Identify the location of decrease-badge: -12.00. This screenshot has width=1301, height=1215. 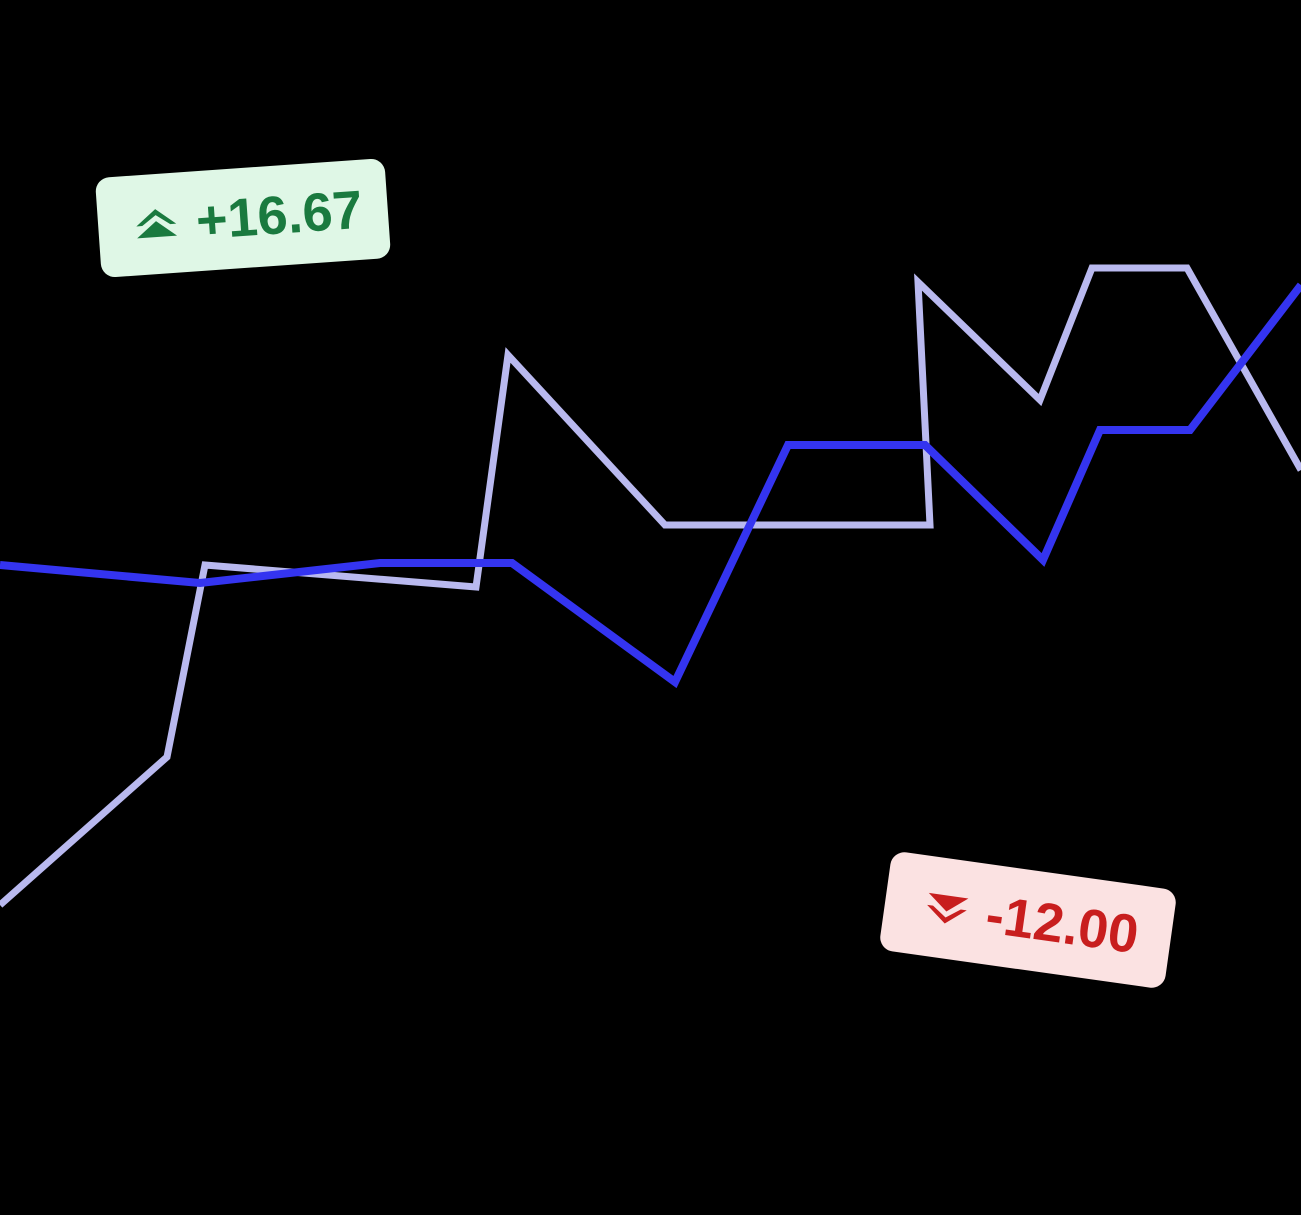
(1028, 920).